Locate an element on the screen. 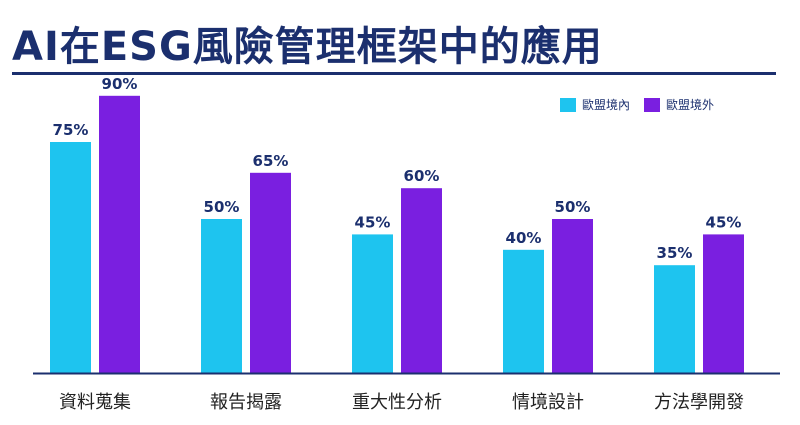 Image resolution: width=800 pixels, height=425 pixels. legend: 歐盟境內 歐盟境外 is located at coordinates (637, 104).